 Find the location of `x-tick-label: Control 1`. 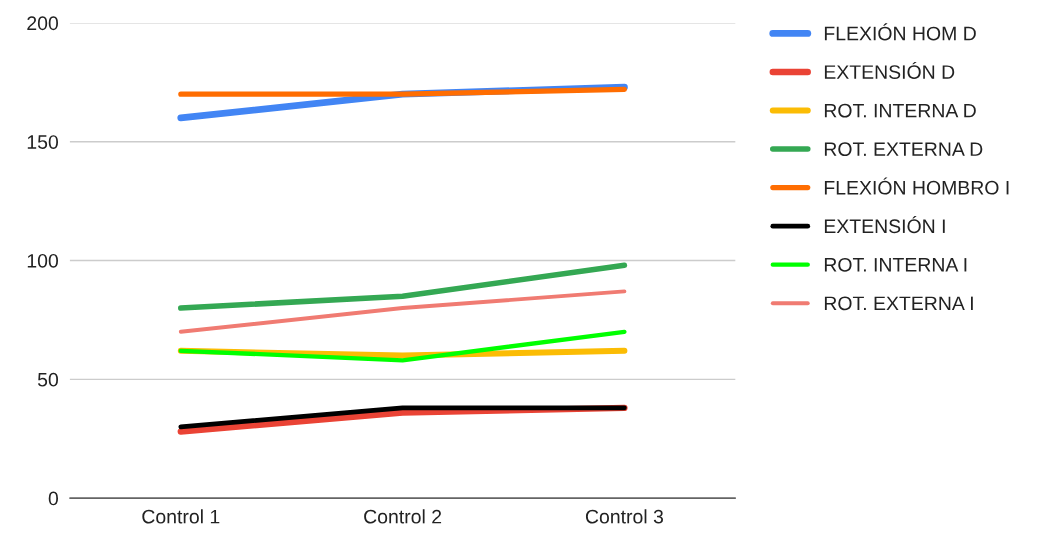

x-tick-label: Control 1 is located at coordinates (181, 516).